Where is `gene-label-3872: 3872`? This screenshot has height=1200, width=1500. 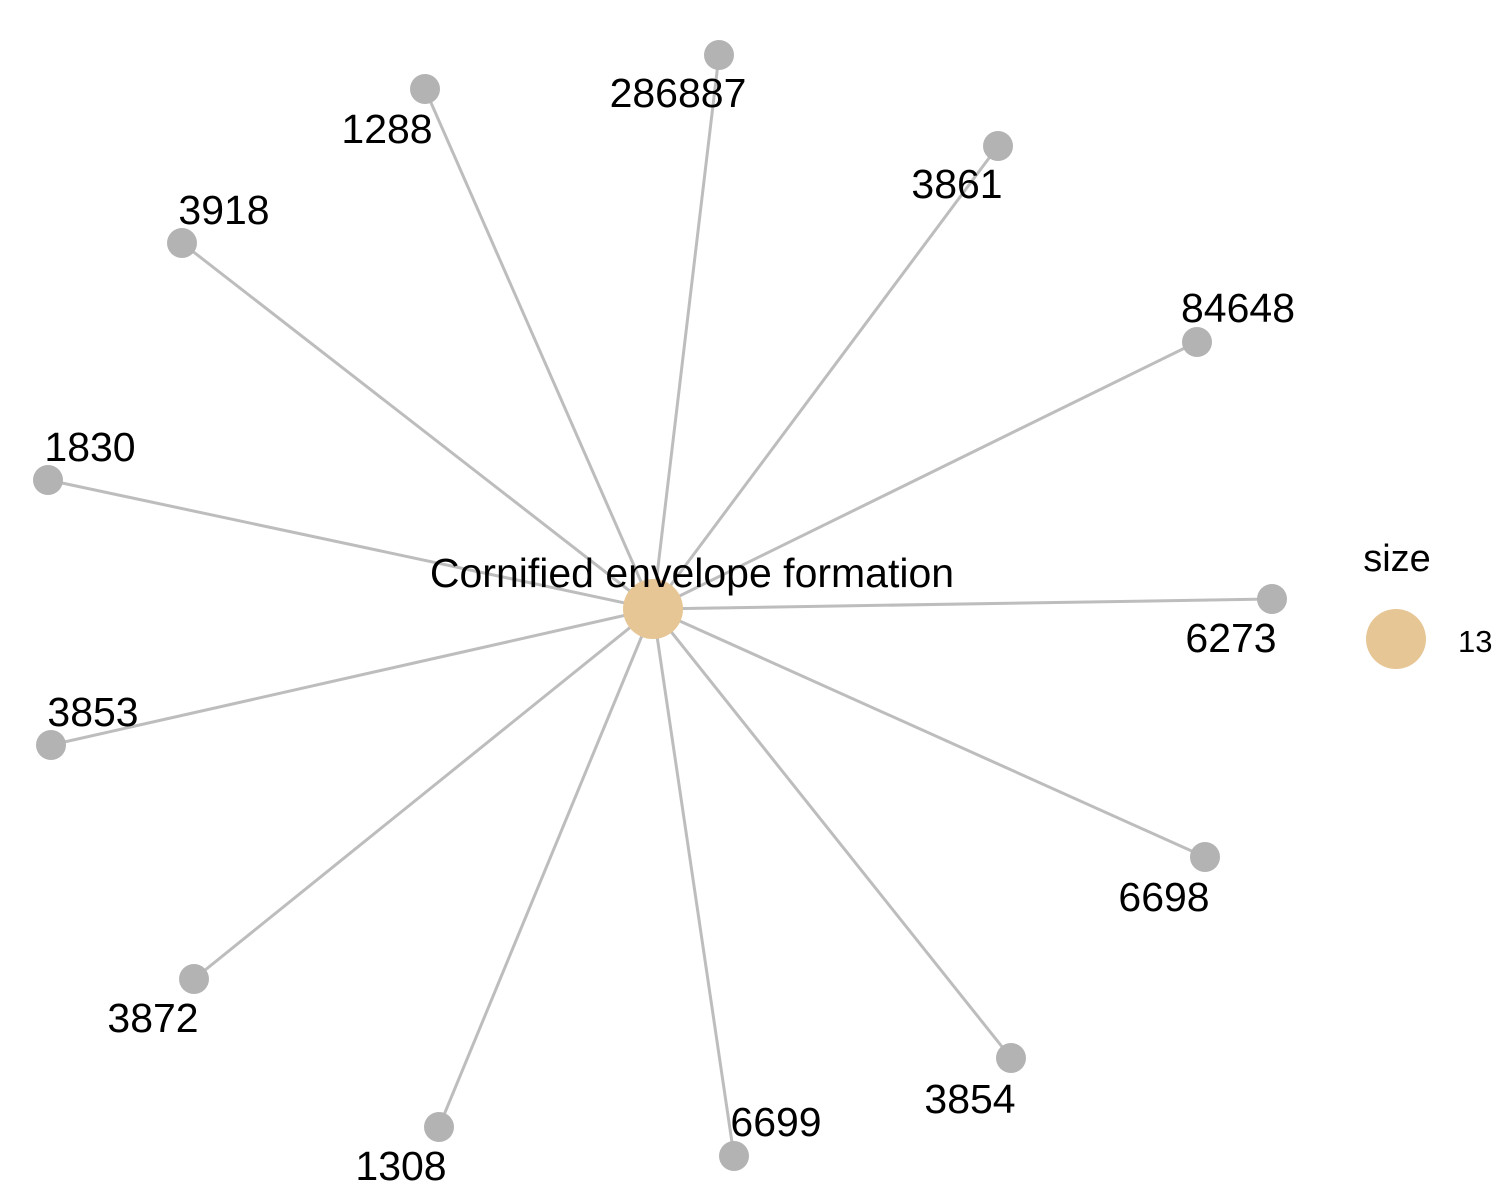
gene-label-3872: 3872 is located at coordinates (152, 1018).